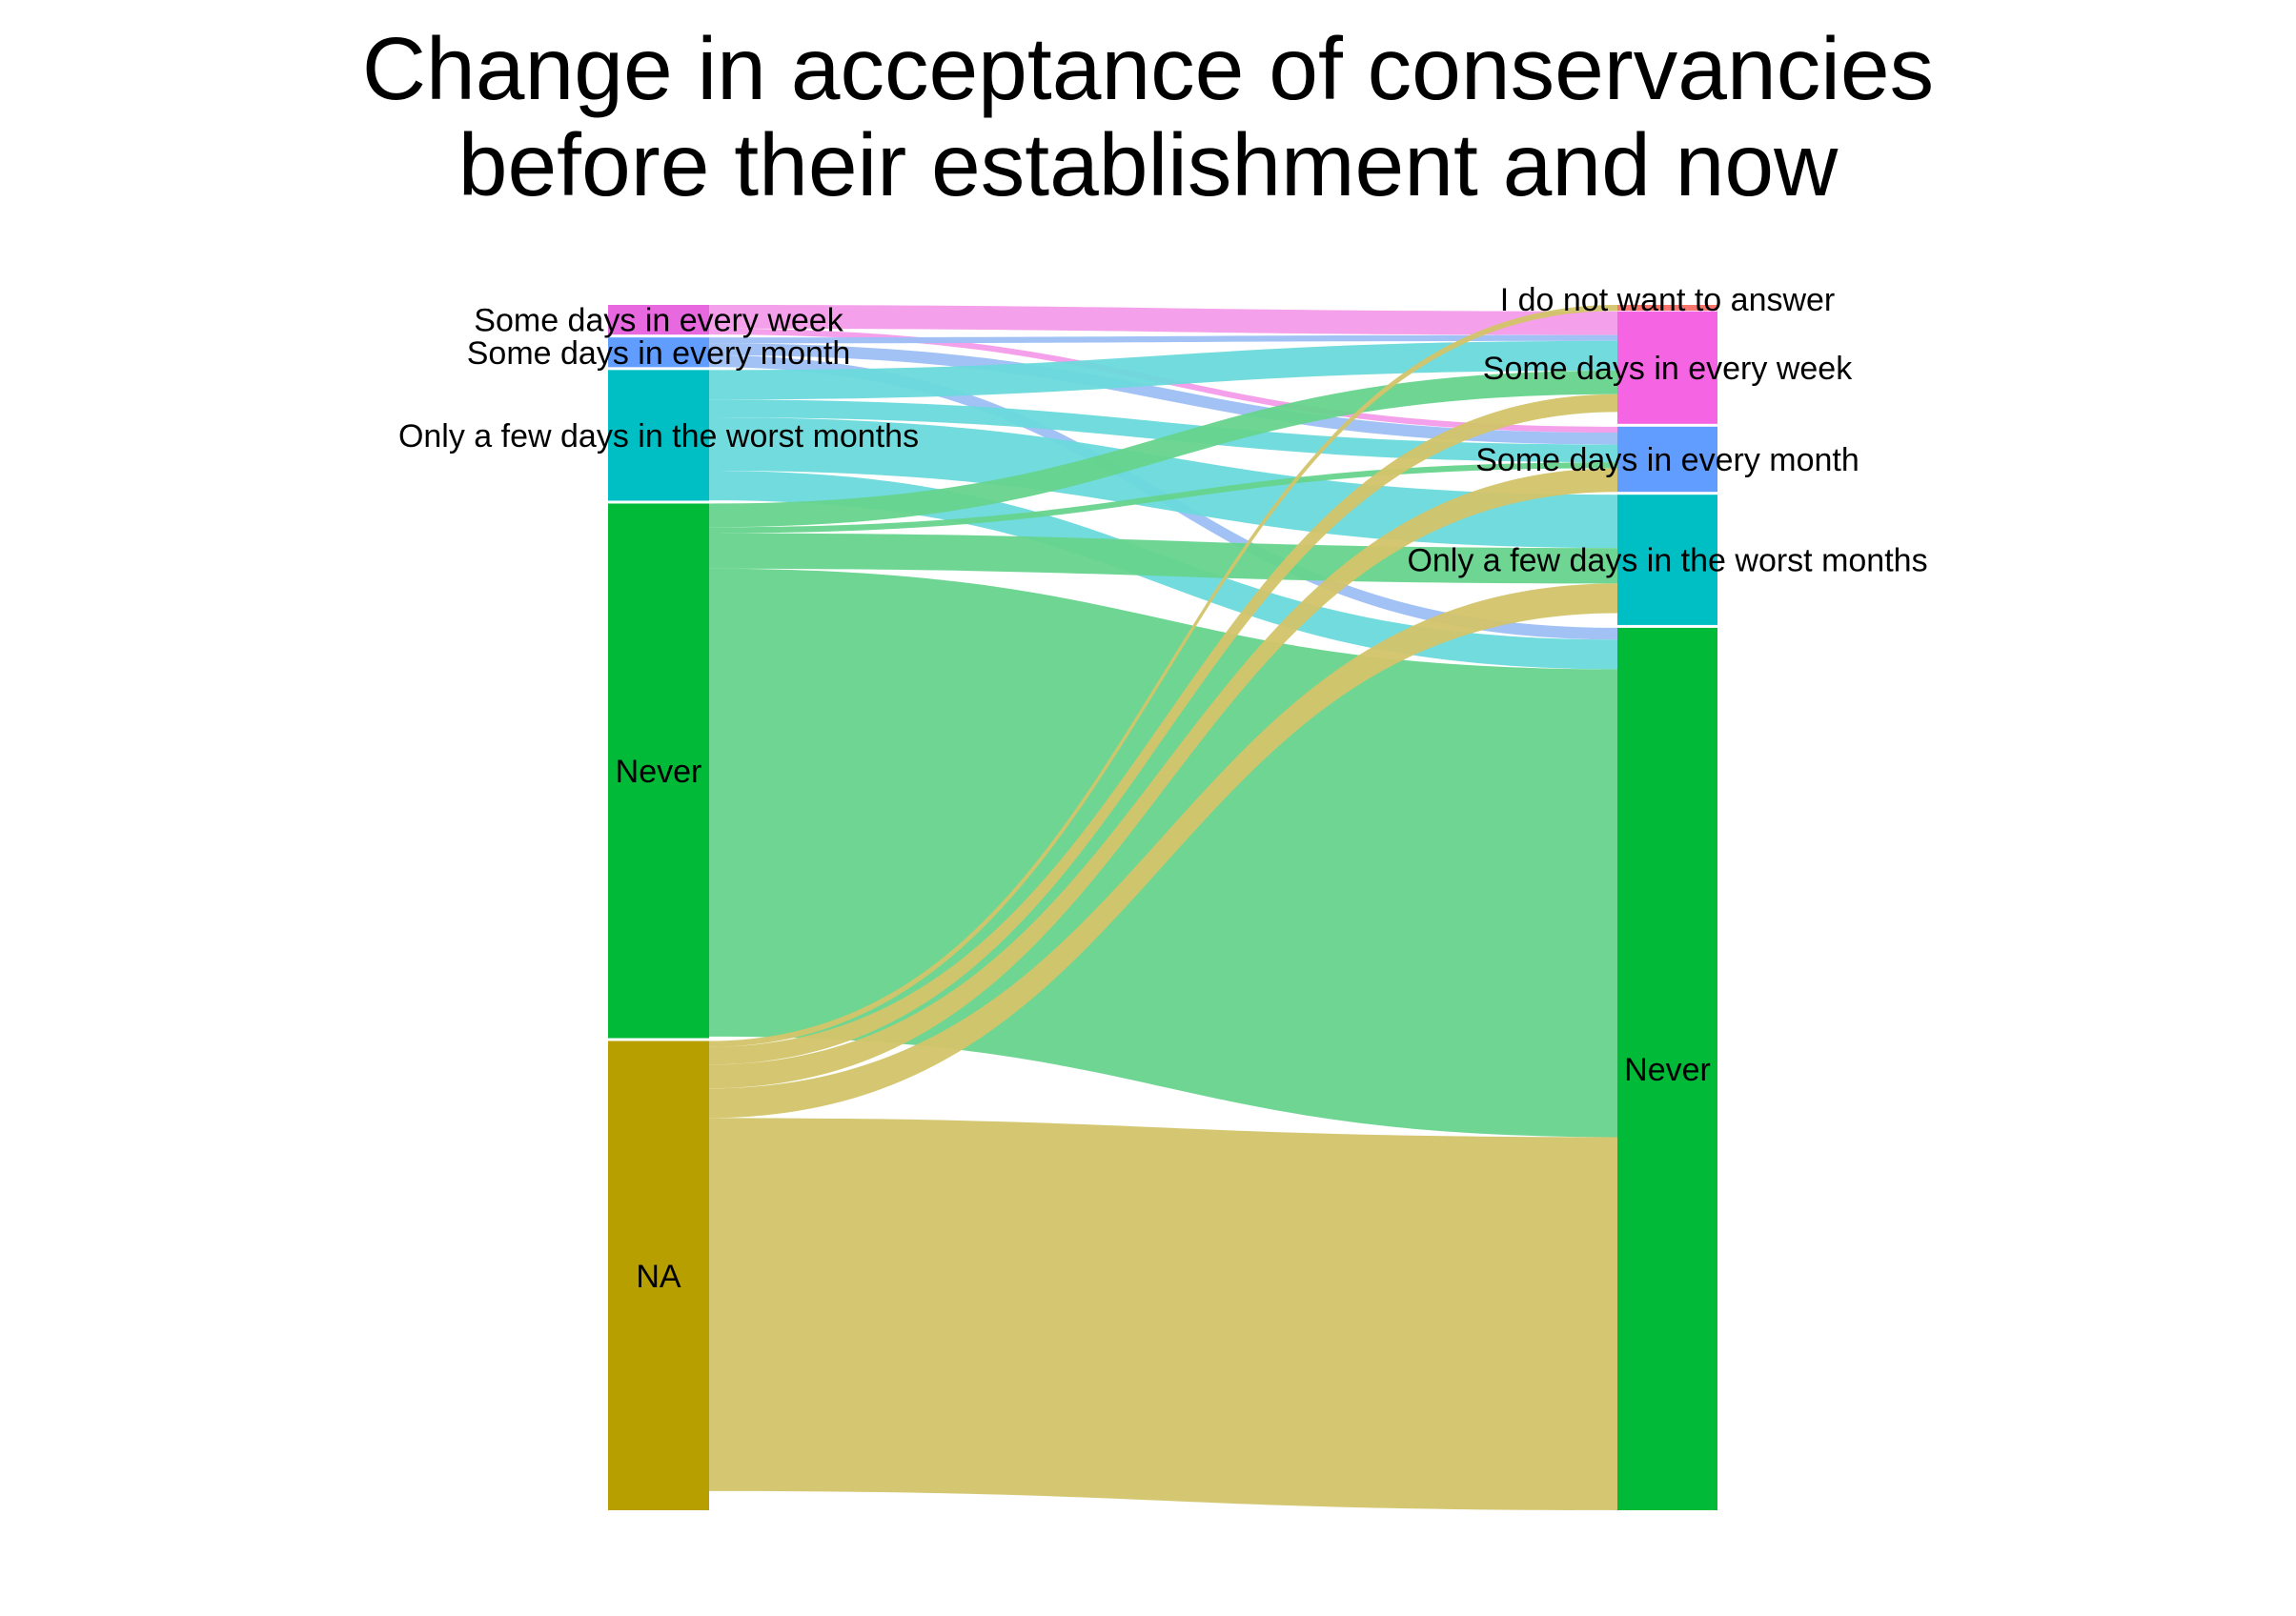 The width and height of the screenshot is (2296, 1616). What do you see at coordinates (1163, 339) in the screenshot?
I see `link-l-month-to-r-week` at bounding box center [1163, 339].